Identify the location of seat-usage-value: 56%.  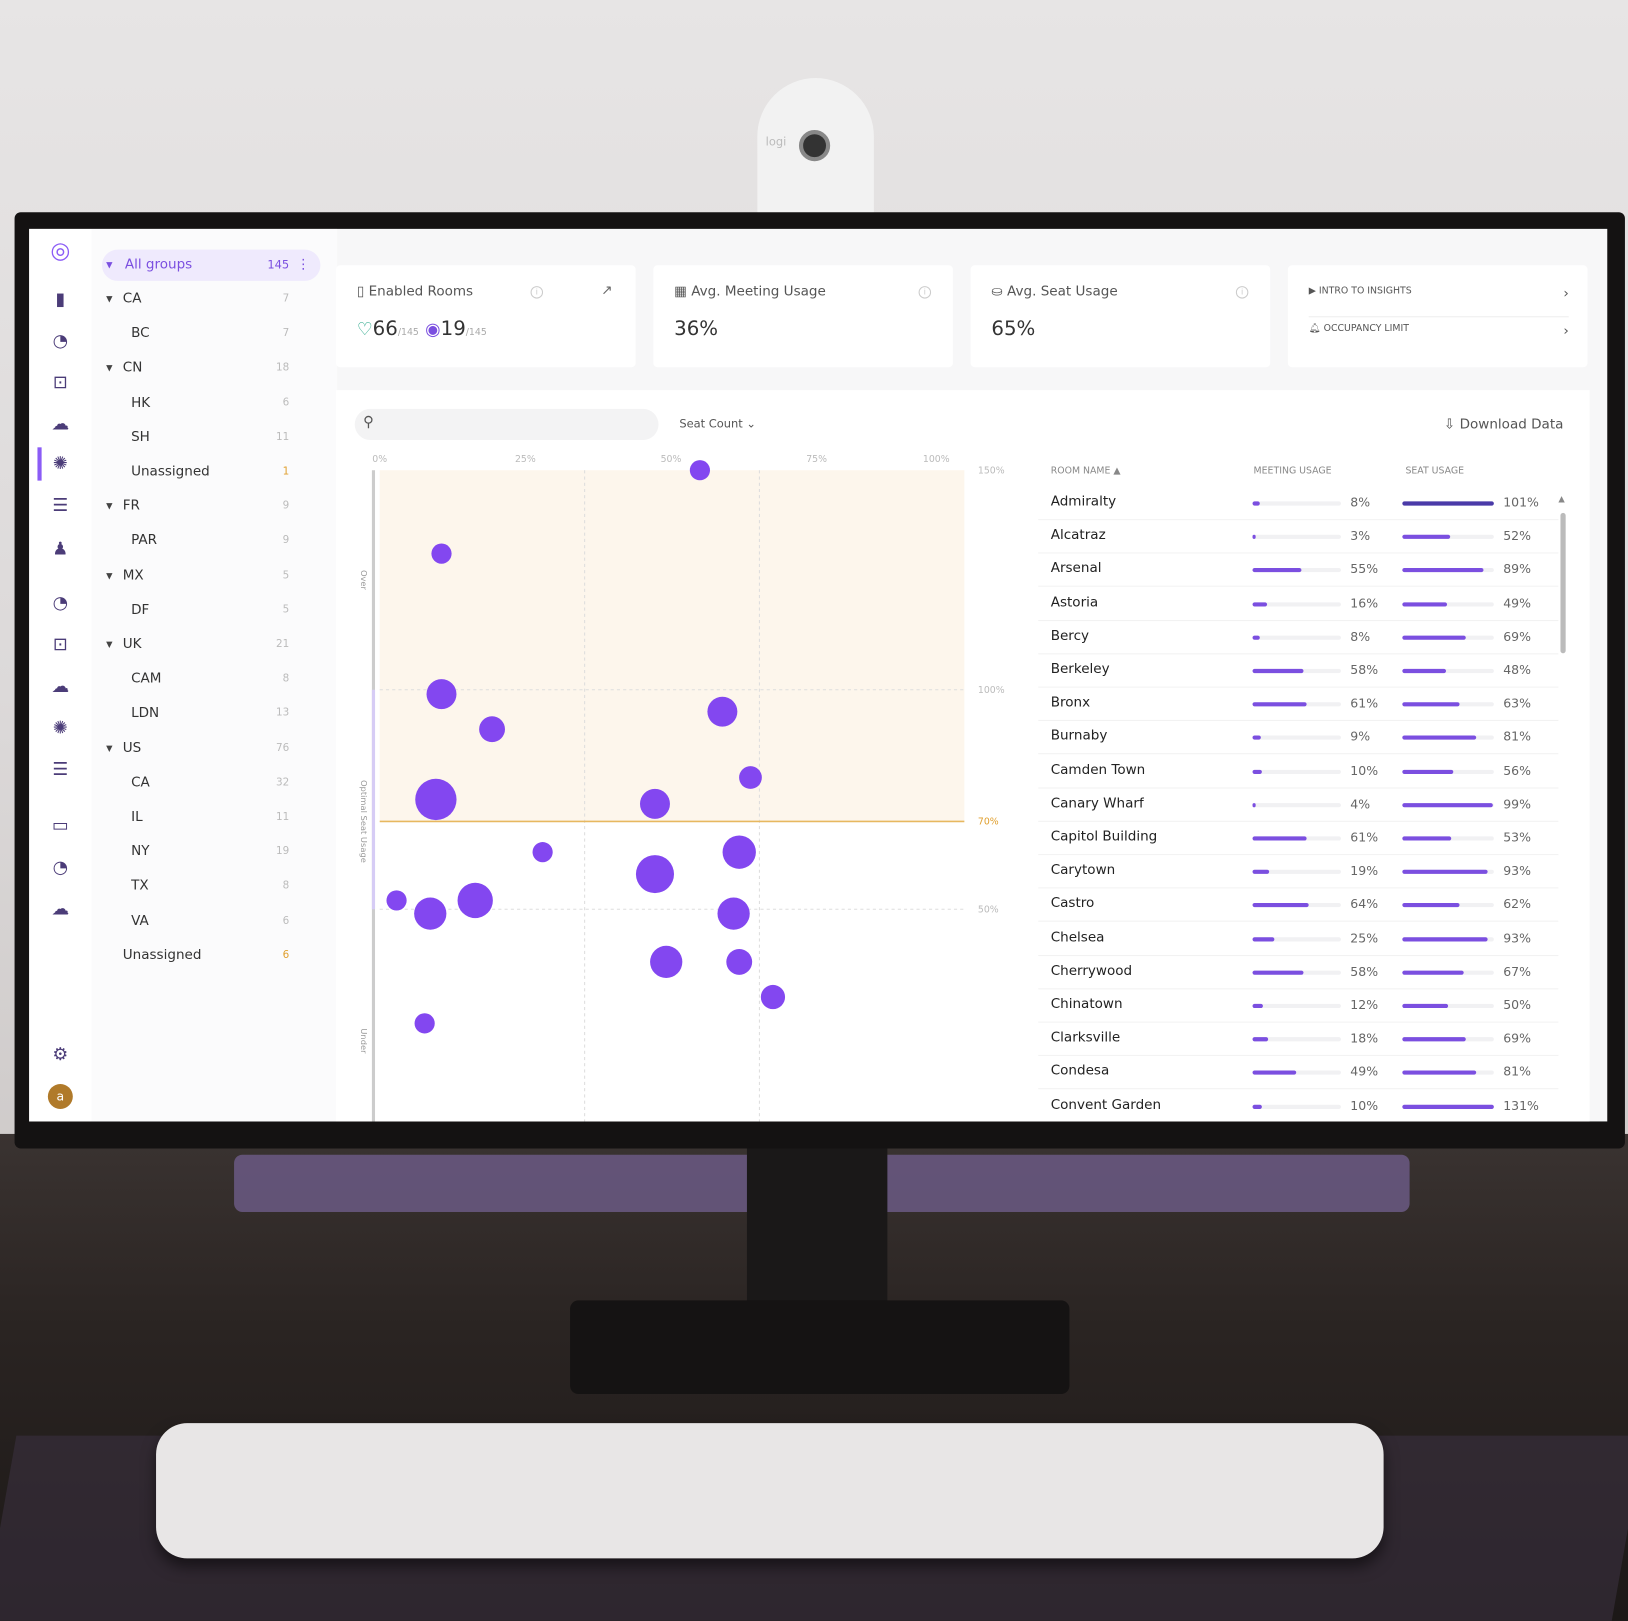
(1517, 770).